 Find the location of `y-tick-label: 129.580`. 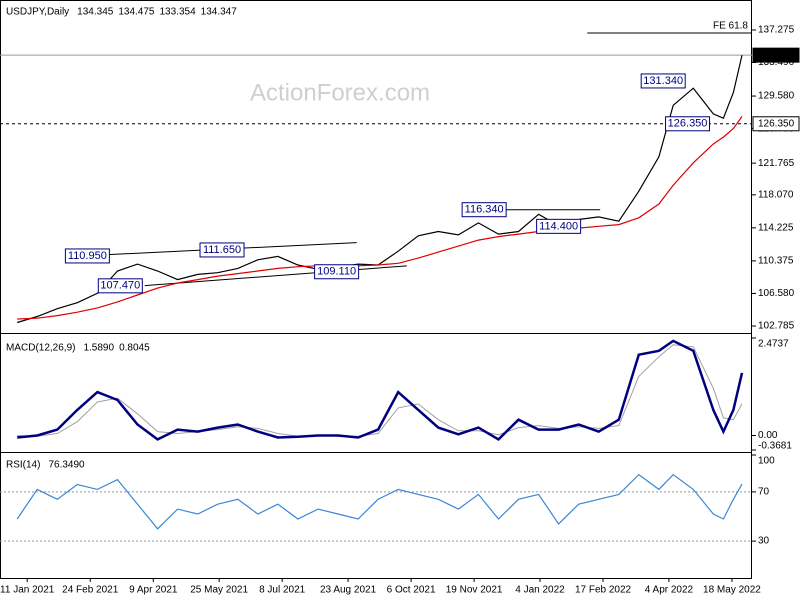

y-tick-label: 129.580 is located at coordinates (776, 96).